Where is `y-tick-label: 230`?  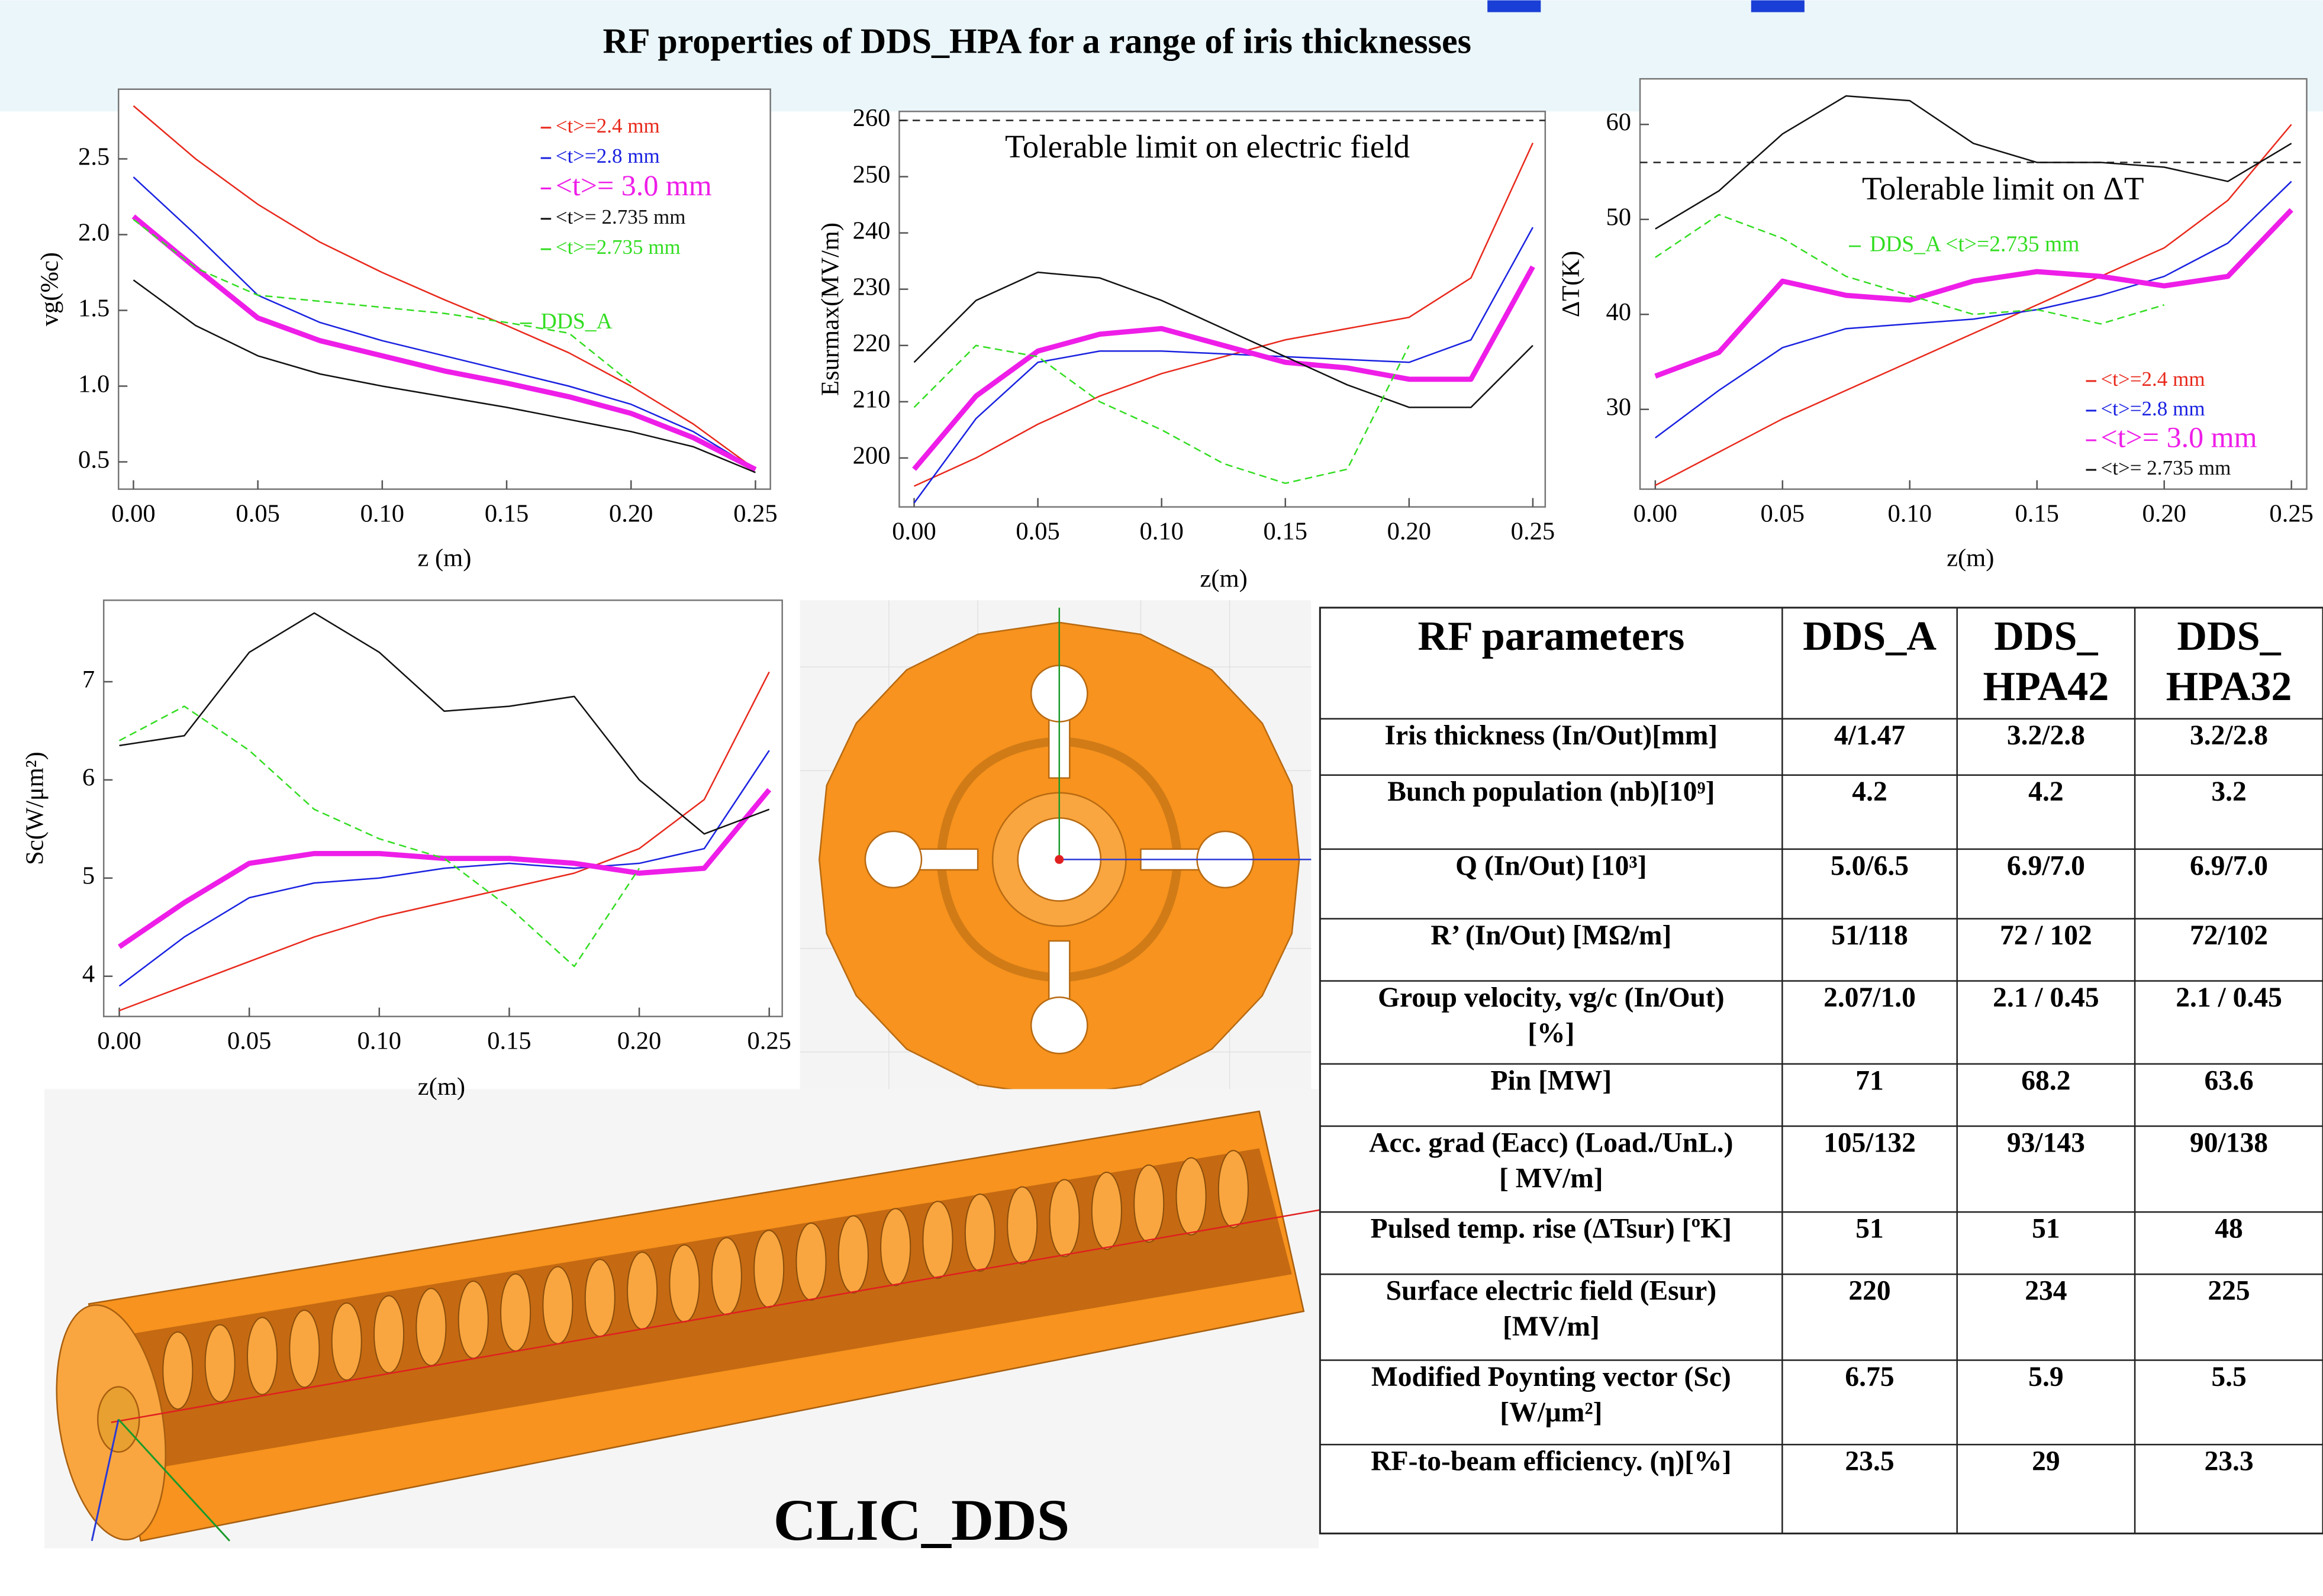 y-tick-label: 230 is located at coordinates (872, 287).